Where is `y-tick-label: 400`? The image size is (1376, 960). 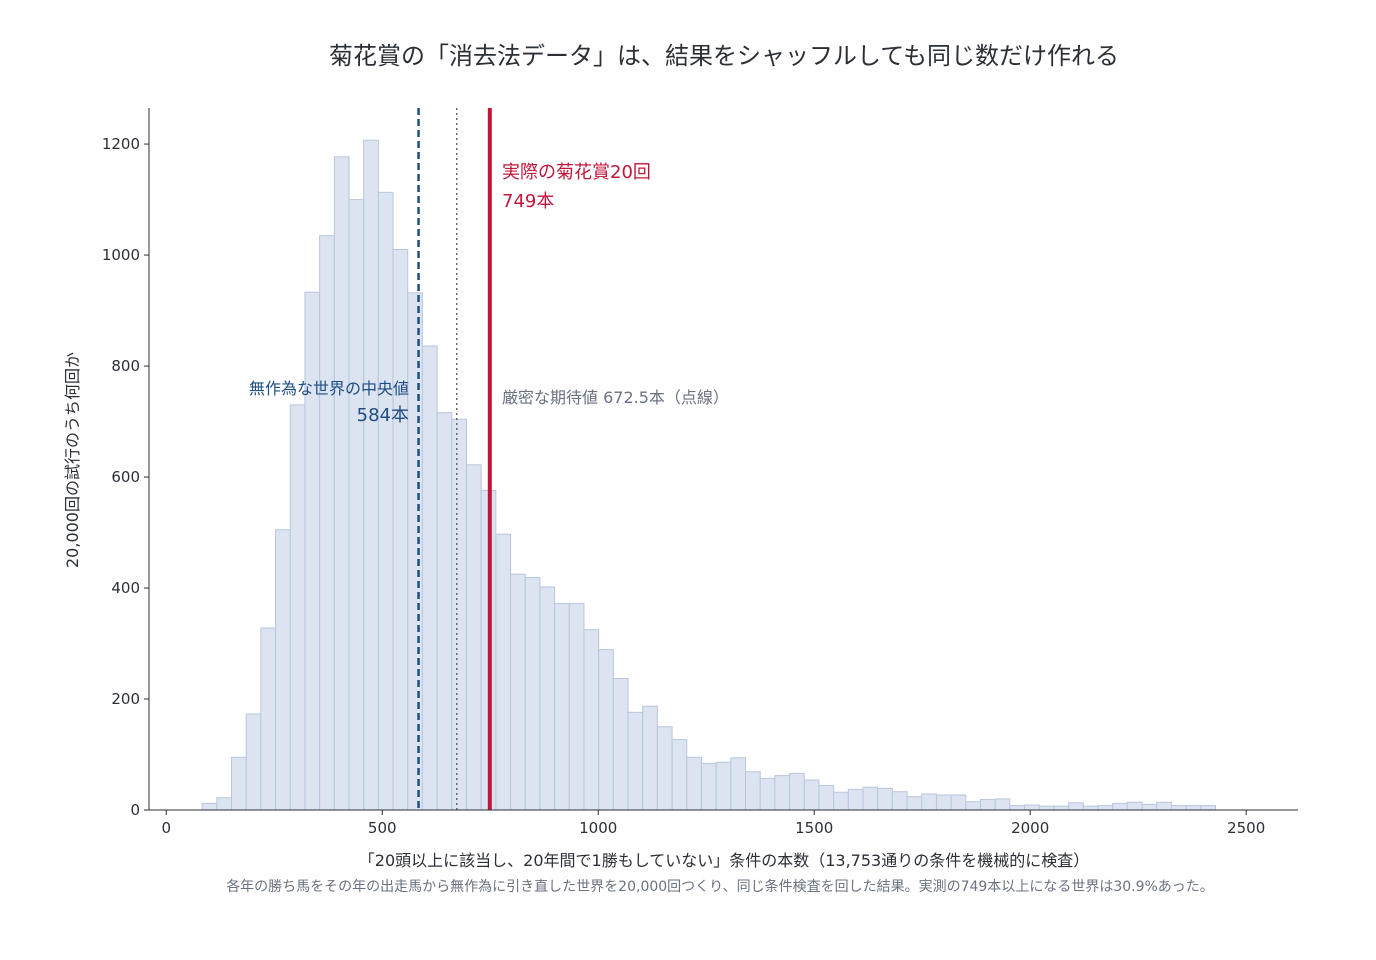 y-tick-label: 400 is located at coordinates (125, 588).